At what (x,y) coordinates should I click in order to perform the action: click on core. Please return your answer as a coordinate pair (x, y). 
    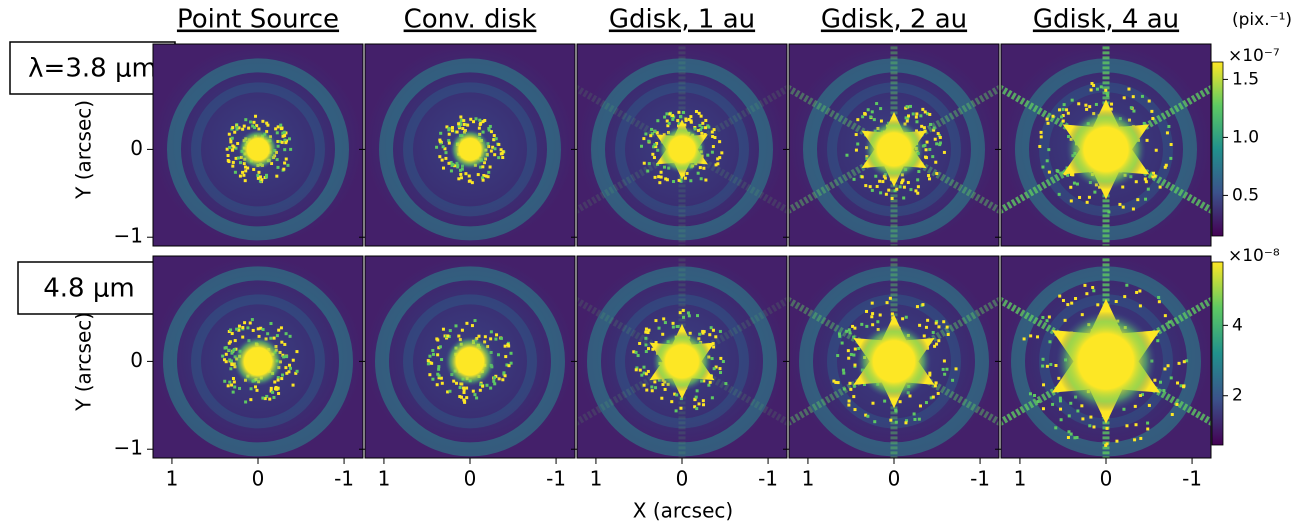
    Looking at the image, I should click on (470, 149).